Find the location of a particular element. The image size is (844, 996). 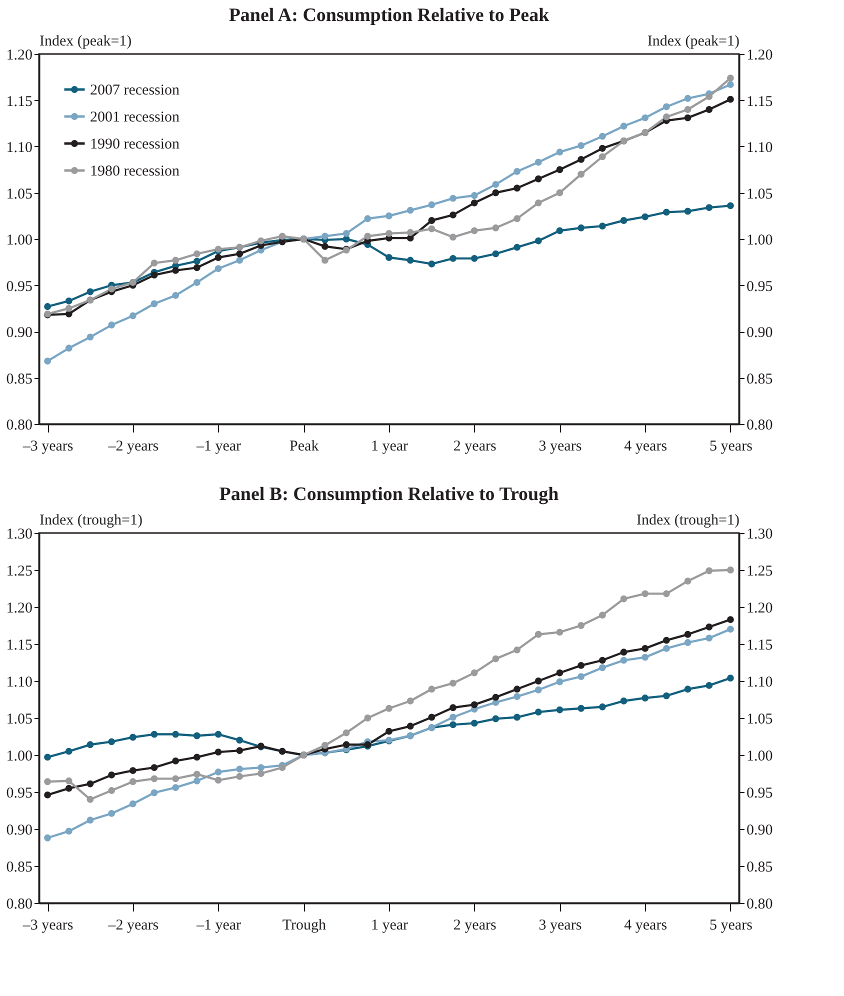

y2-tick-label: 1.05 is located at coordinates (759, 194).